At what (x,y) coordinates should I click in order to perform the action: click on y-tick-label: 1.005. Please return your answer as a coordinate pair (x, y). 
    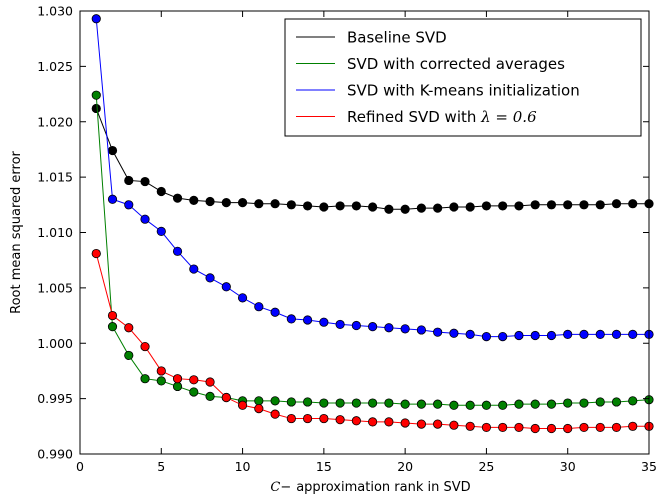
    Looking at the image, I should click on (55, 287).